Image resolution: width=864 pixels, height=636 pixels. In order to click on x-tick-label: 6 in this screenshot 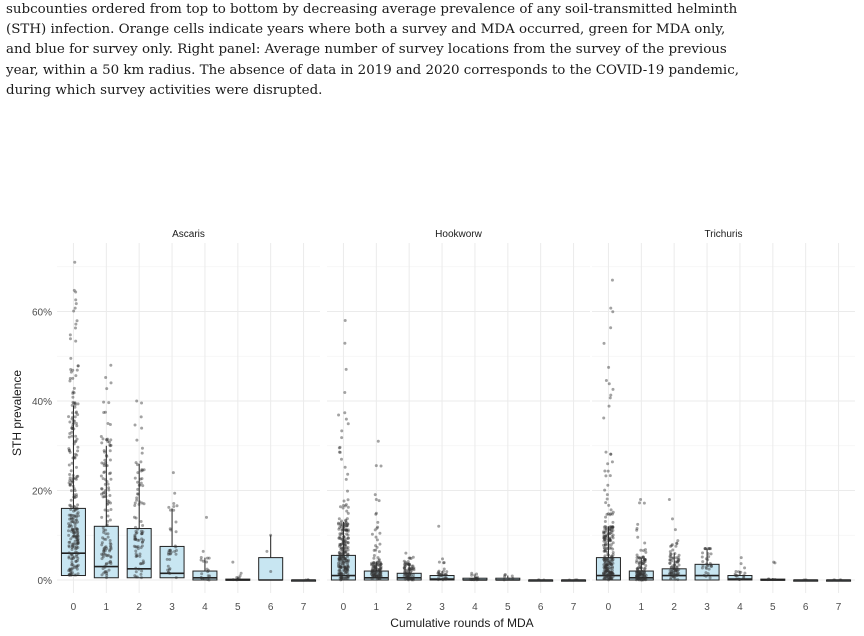, I will do `click(806, 607)`.